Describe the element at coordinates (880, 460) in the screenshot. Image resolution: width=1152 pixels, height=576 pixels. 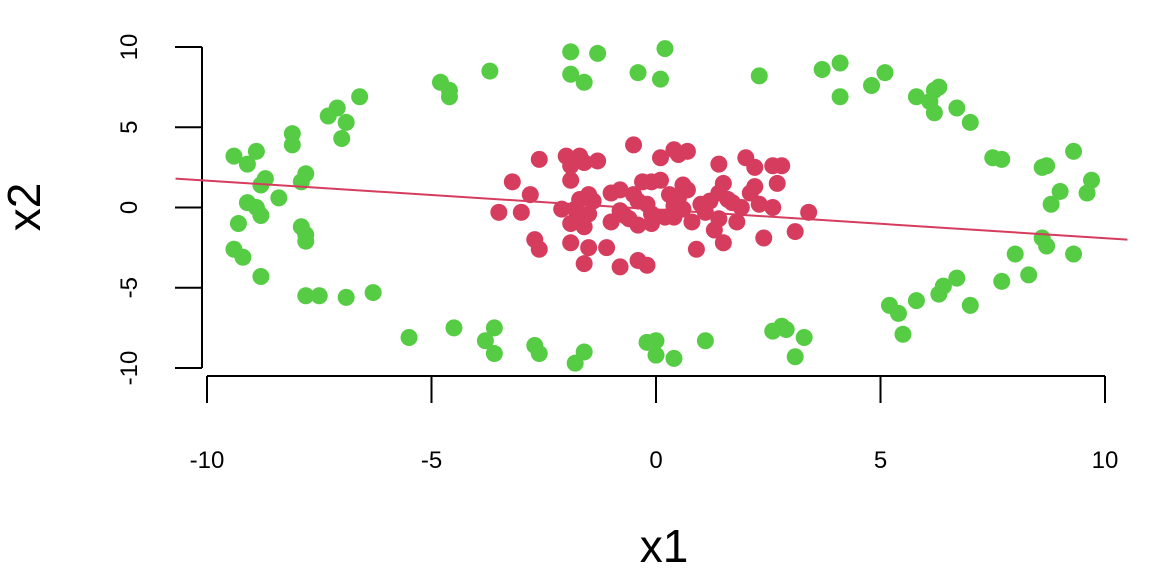
I see `x-tick-label: 5` at that location.